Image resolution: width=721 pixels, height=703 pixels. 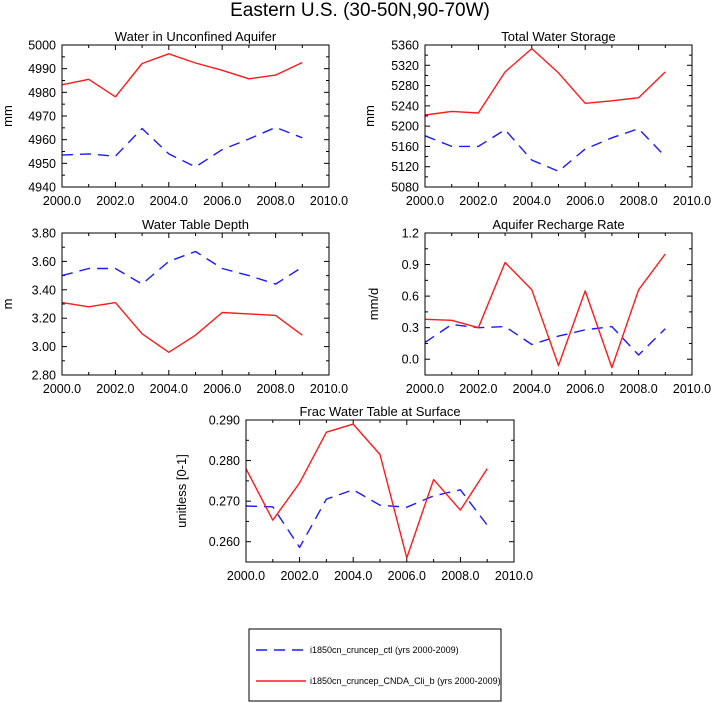 What do you see at coordinates (405, 66) in the screenshot?
I see `y-tick-label: 5320` at bounding box center [405, 66].